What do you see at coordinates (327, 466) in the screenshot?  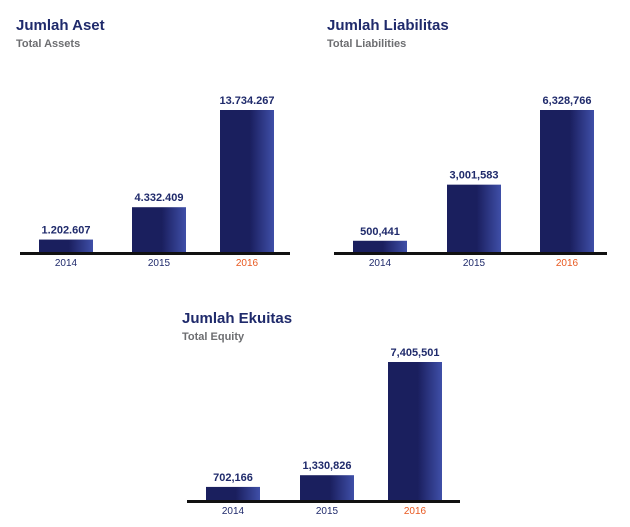 I see `value-label-2015: 1,330,826` at bounding box center [327, 466].